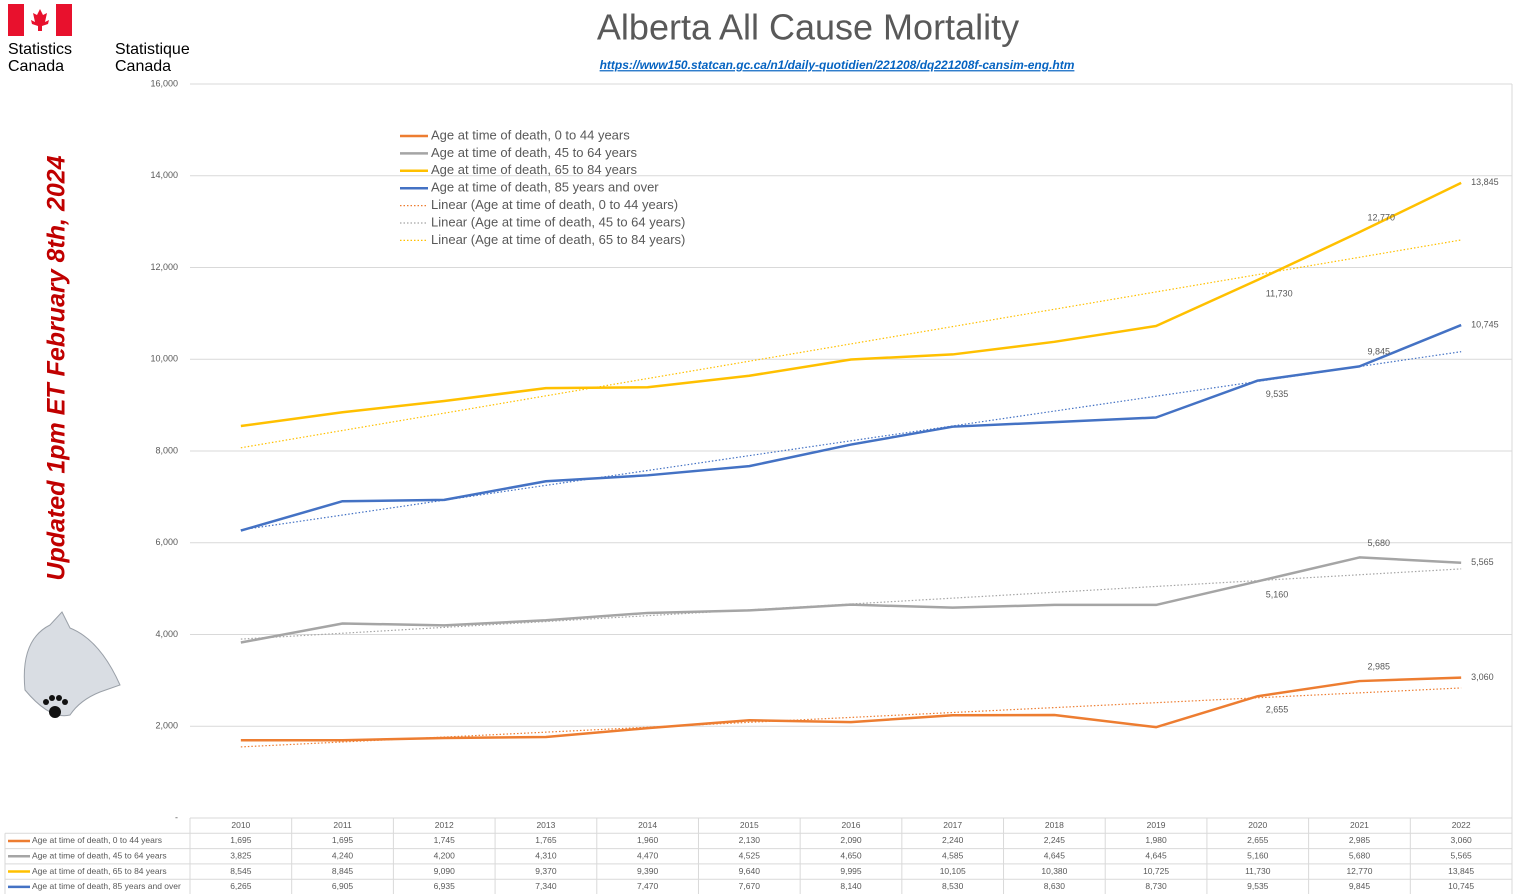 The image size is (1518, 894). I want to click on table-cell: 6,905, so click(343, 886).